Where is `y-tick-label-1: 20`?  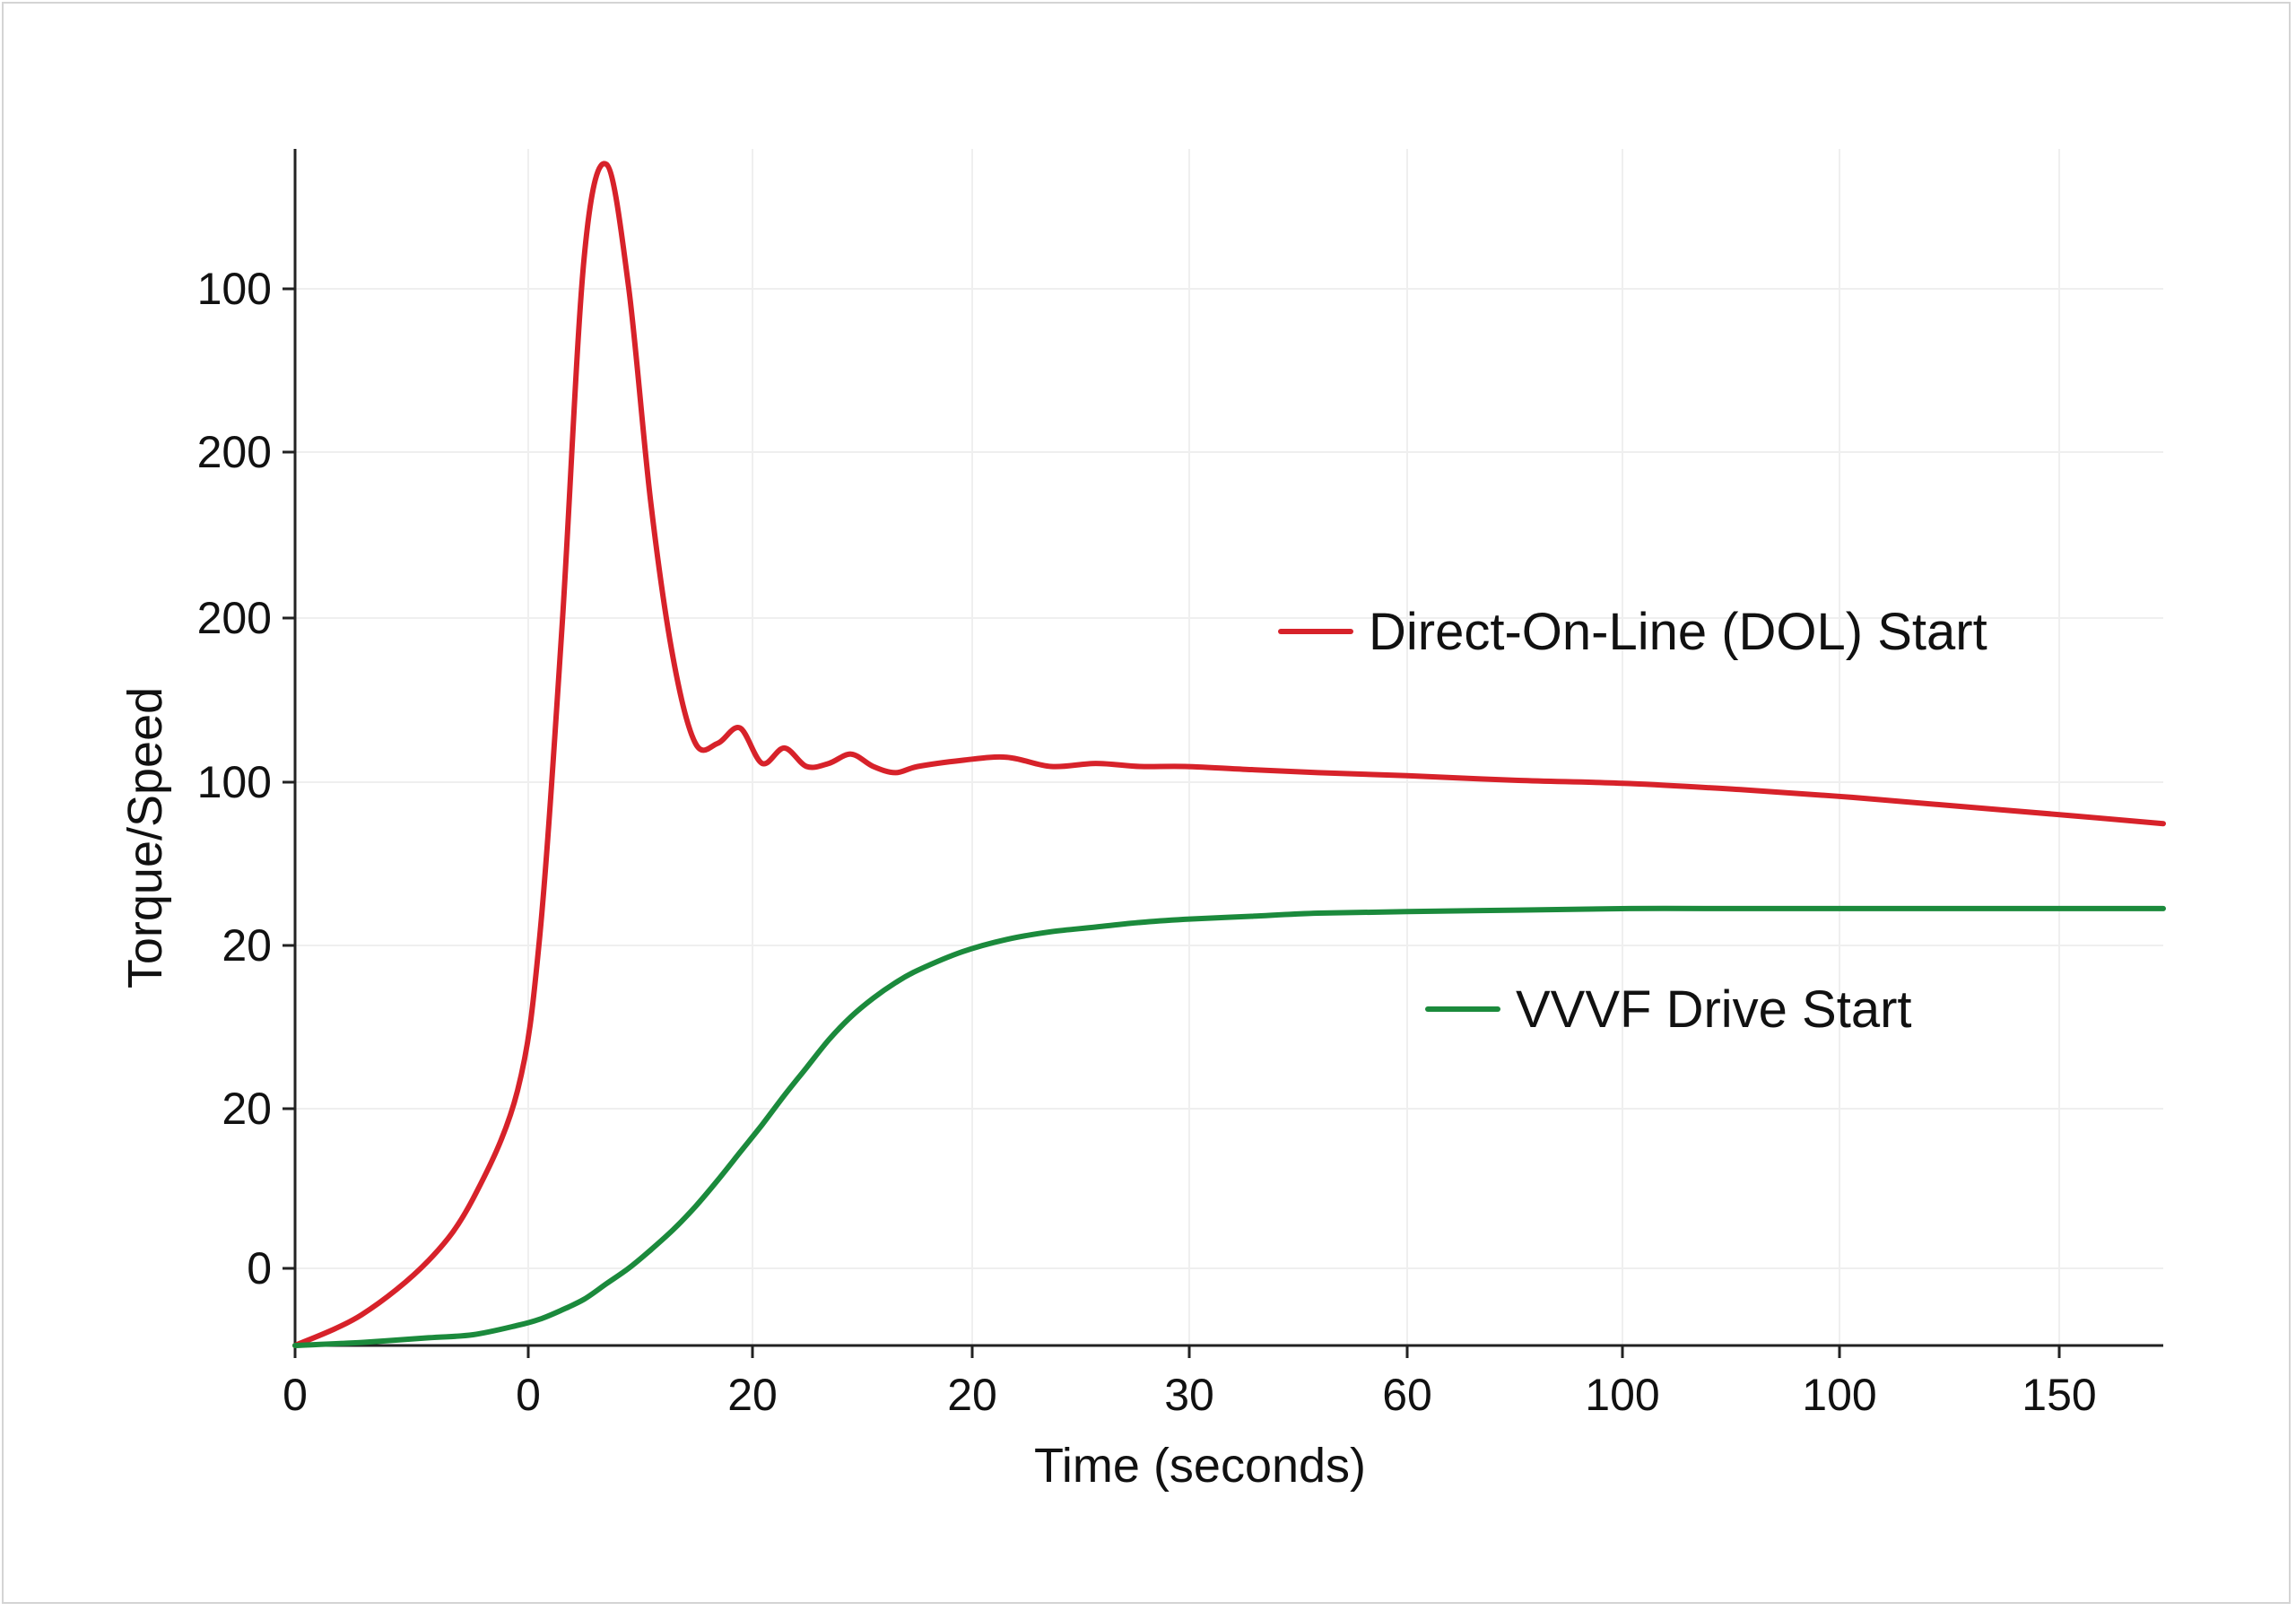 y-tick-label-1: 20 is located at coordinates (247, 1109).